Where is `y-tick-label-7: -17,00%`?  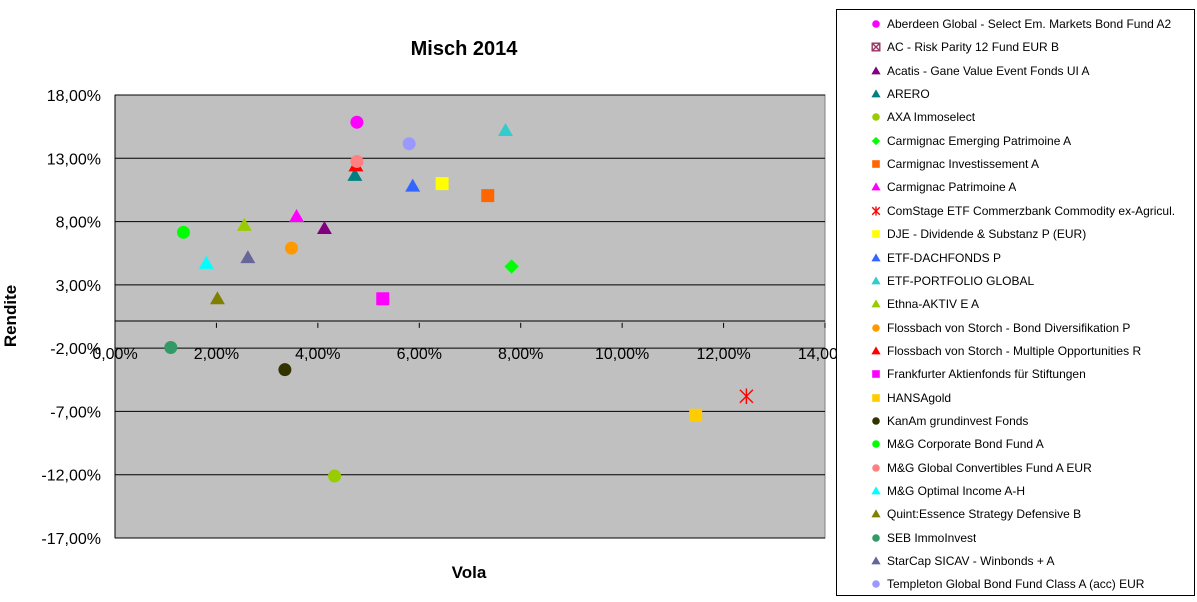 y-tick-label-7: -17,00% is located at coordinates (71, 539).